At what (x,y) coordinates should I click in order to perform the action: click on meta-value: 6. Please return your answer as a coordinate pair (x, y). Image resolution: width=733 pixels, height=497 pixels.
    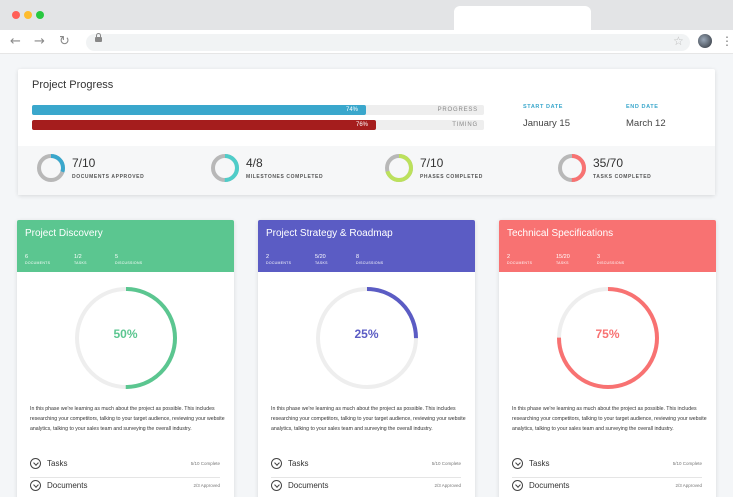
    Looking at the image, I should click on (27, 257).